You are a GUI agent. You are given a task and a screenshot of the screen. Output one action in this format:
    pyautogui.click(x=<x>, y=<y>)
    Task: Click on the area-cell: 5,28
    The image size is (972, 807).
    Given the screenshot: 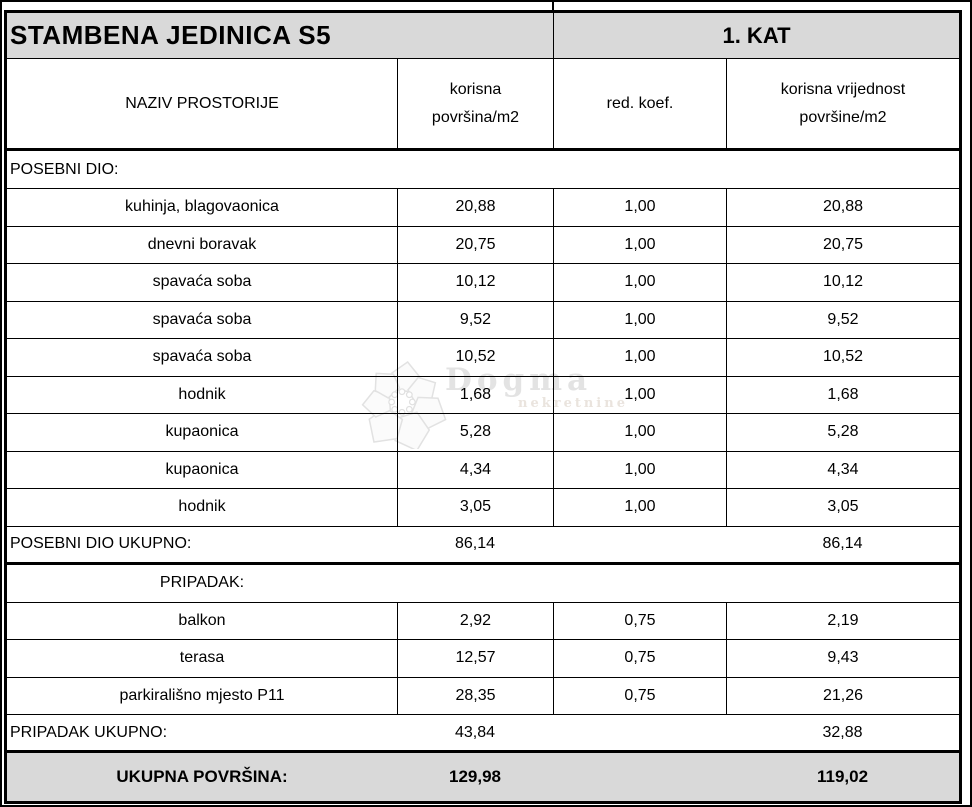 What is the action you would take?
    pyautogui.click(x=475, y=432)
    